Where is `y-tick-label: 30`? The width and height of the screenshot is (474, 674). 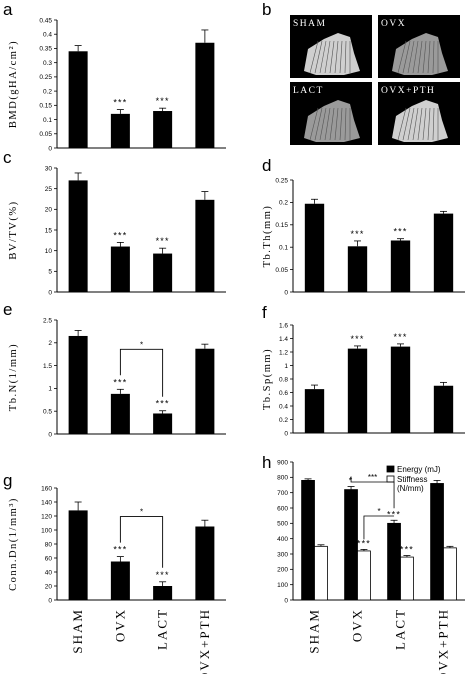
y-tick-label: 30 is located at coordinates (49, 168).